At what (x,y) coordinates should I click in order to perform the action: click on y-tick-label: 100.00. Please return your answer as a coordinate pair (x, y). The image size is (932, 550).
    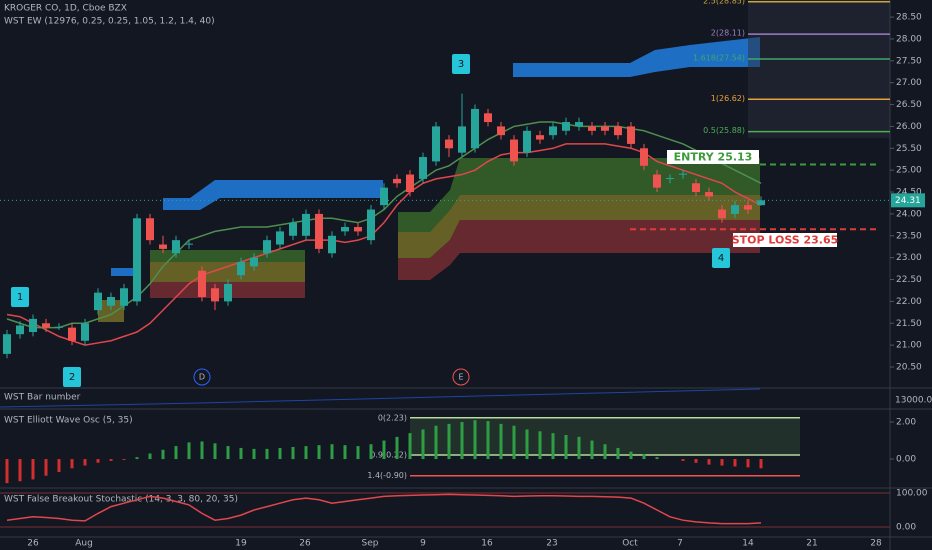
    Looking at the image, I should click on (912, 493).